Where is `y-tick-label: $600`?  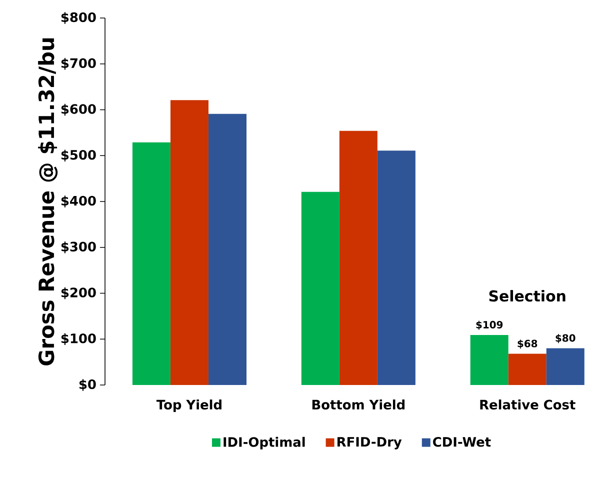
y-tick-label: $600 is located at coordinates (78, 110).